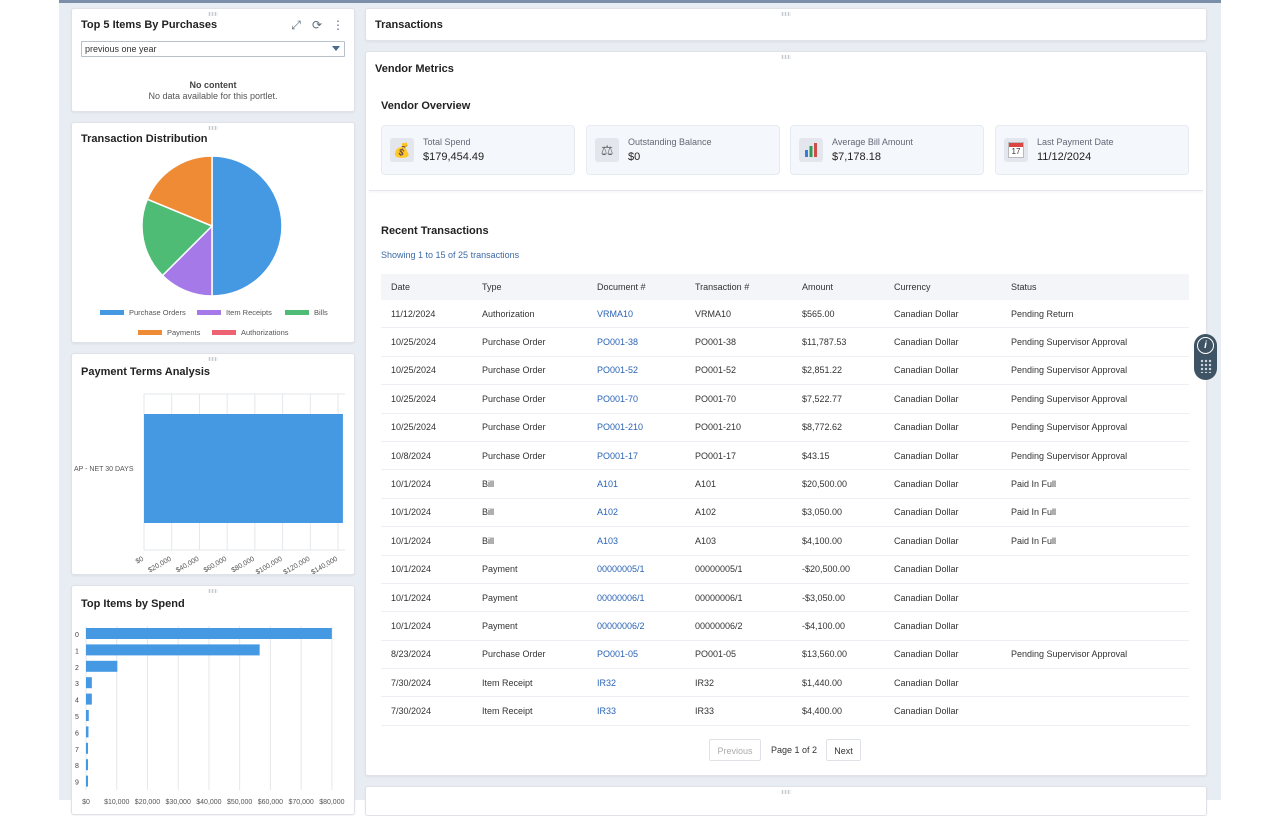  I want to click on x-tick-label: $20,000, so click(160, 565).